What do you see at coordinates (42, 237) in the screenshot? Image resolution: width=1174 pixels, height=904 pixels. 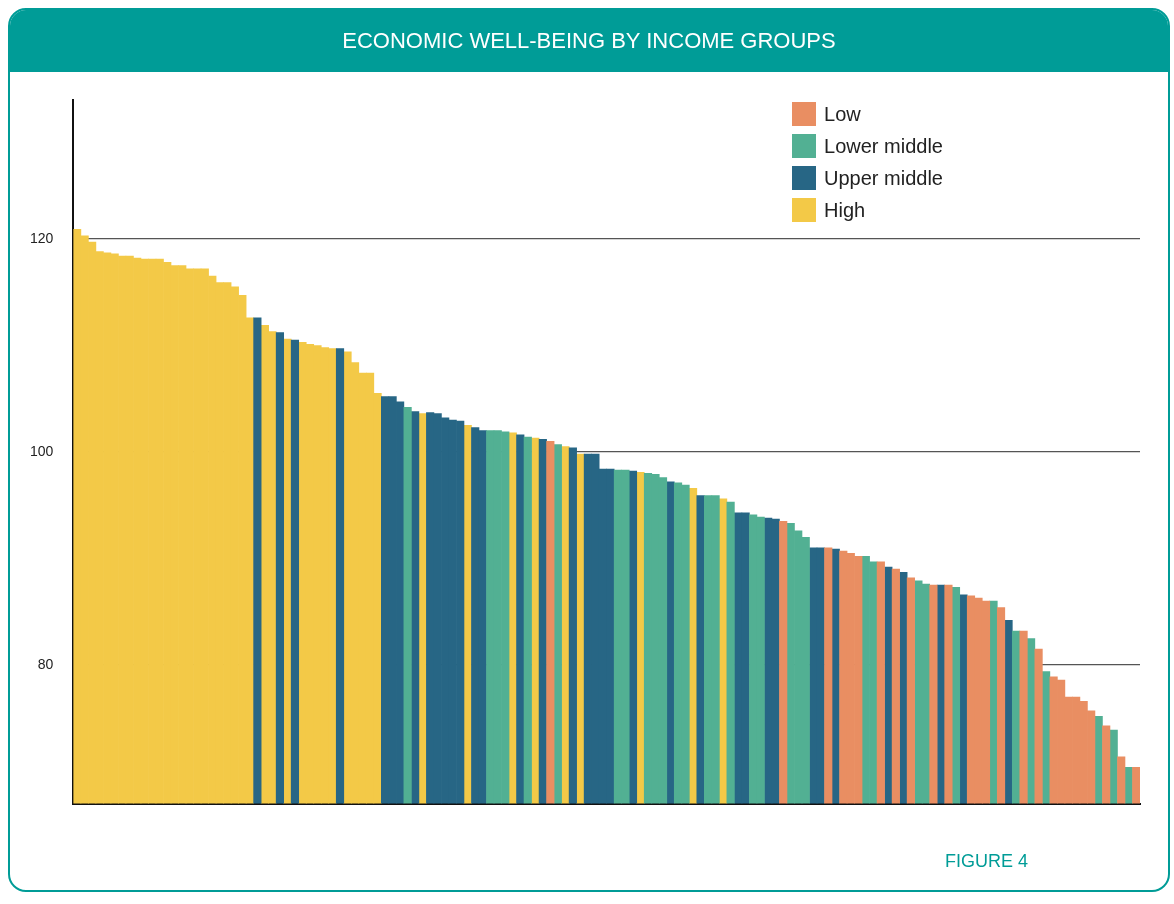 I see `y-tick-label: 120` at bounding box center [42, 237].